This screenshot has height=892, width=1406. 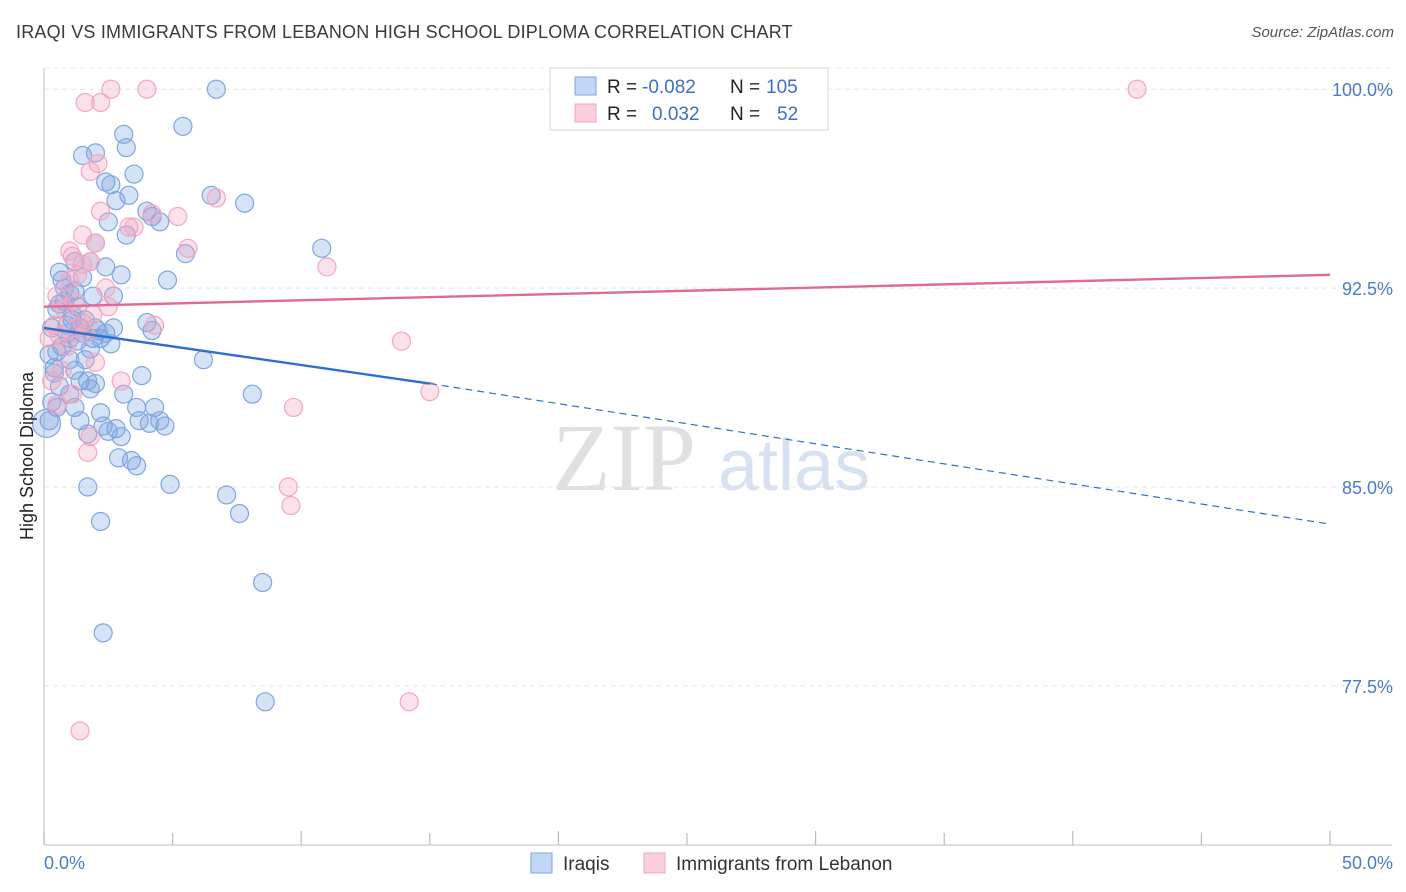 What do you see at coordinates (676, 114) in the screenshot?
I see `legend-r-value-lebanon: 0.032` at bounding box center [676, 114].